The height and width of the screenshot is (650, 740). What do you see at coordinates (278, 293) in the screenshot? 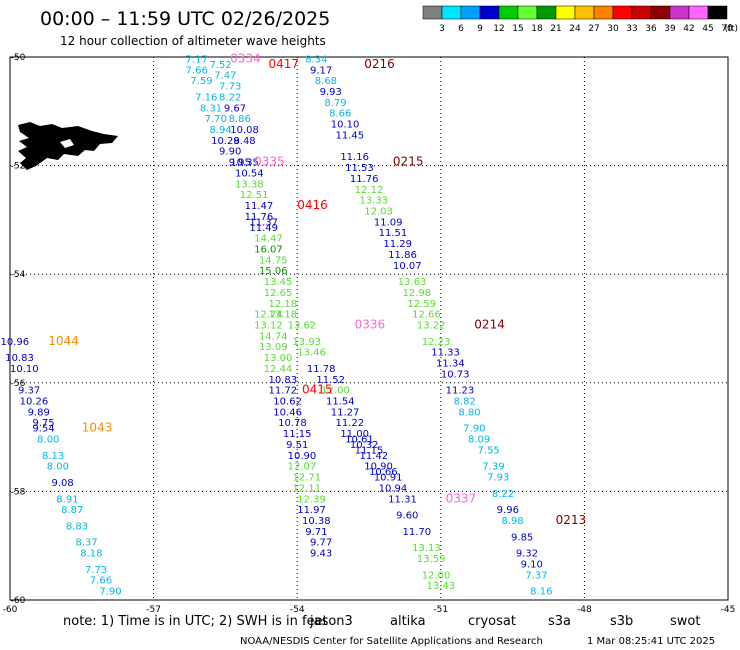
I see `wave-height-label: 12.65` at bounding box center [278, 293].